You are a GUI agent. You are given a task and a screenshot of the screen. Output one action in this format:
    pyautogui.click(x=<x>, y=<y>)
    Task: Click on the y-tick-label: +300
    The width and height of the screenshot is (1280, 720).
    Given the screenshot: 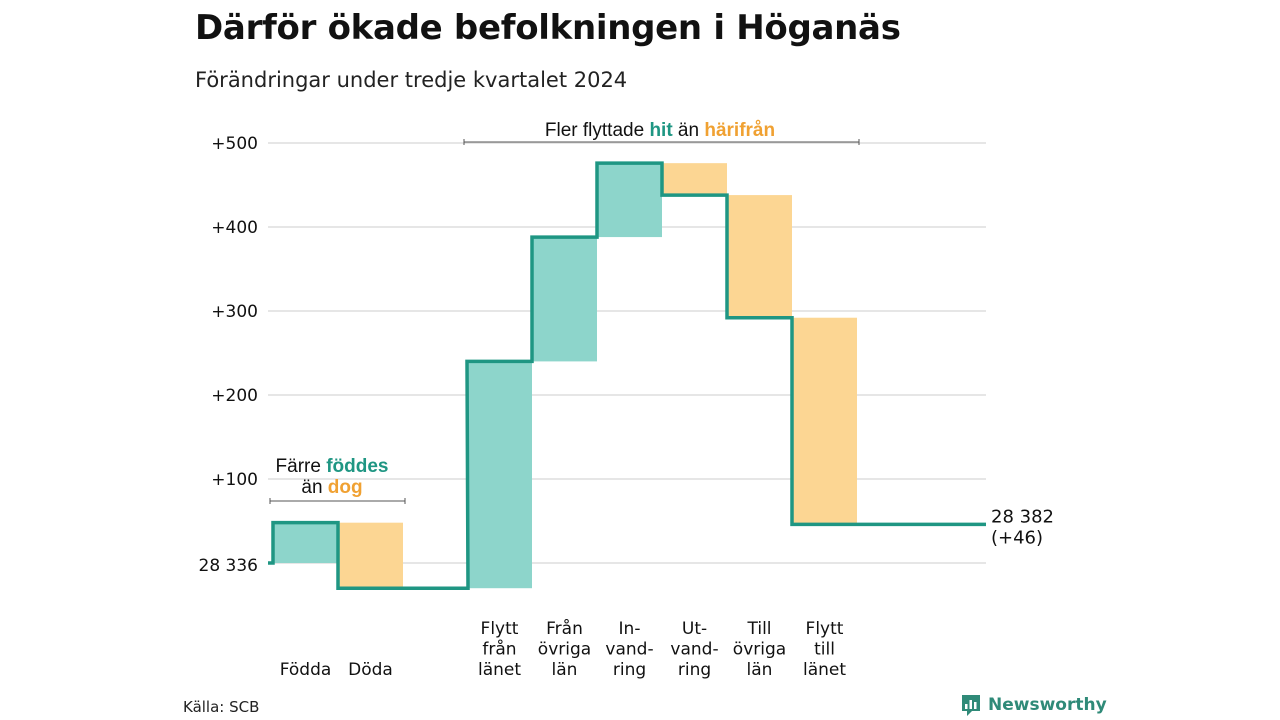 What is the action you would take?
    pyautogui.click(x=234, y=312)
    